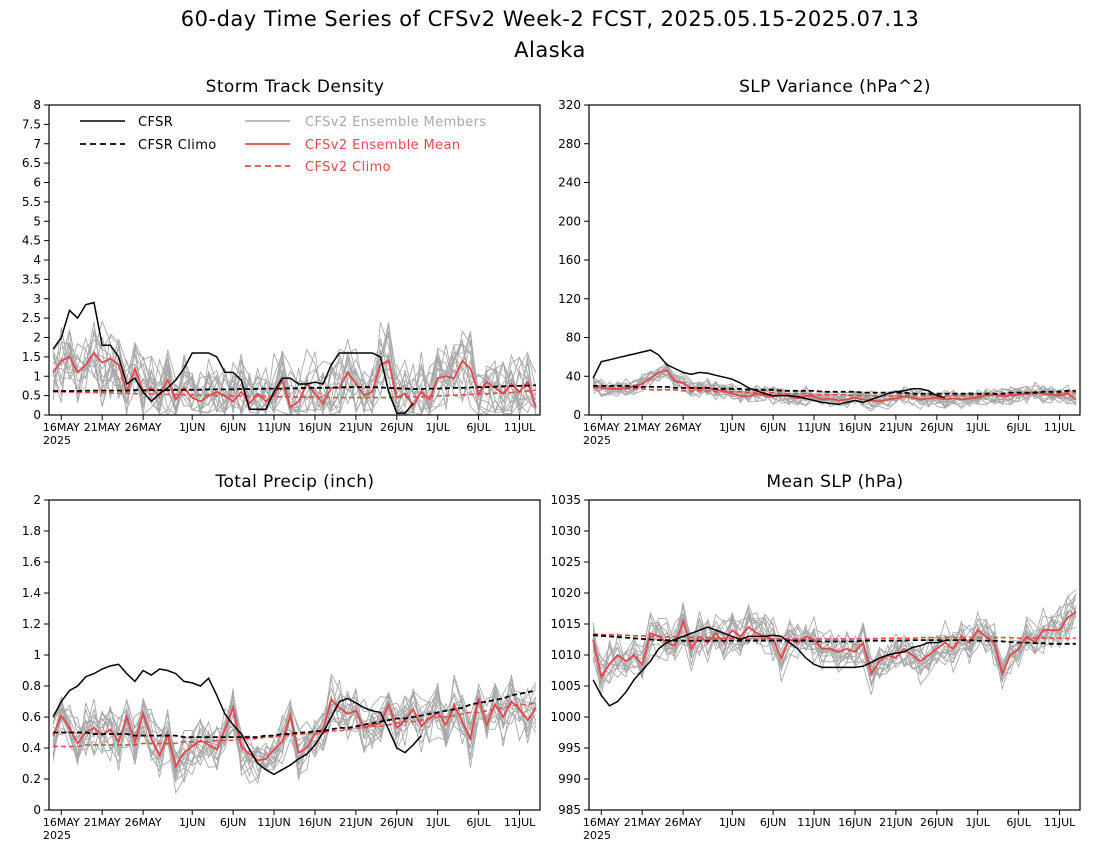  Describe the element at coordinates (155, 122) in the screenshot. I see `legend-label-cfsr: CFSR` at that location.